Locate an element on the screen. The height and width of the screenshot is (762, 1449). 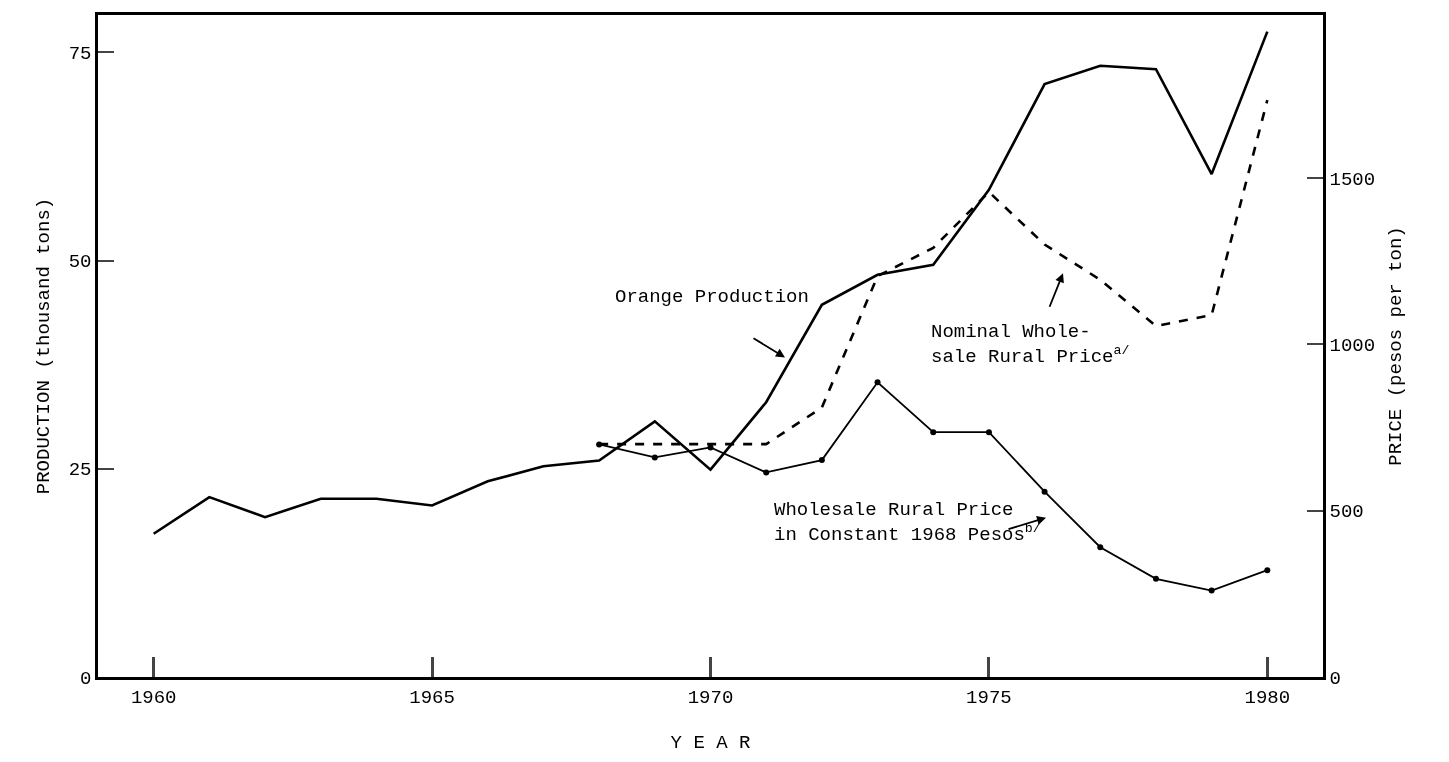
annotation: Orange Production is located at coordinates (712, 297).